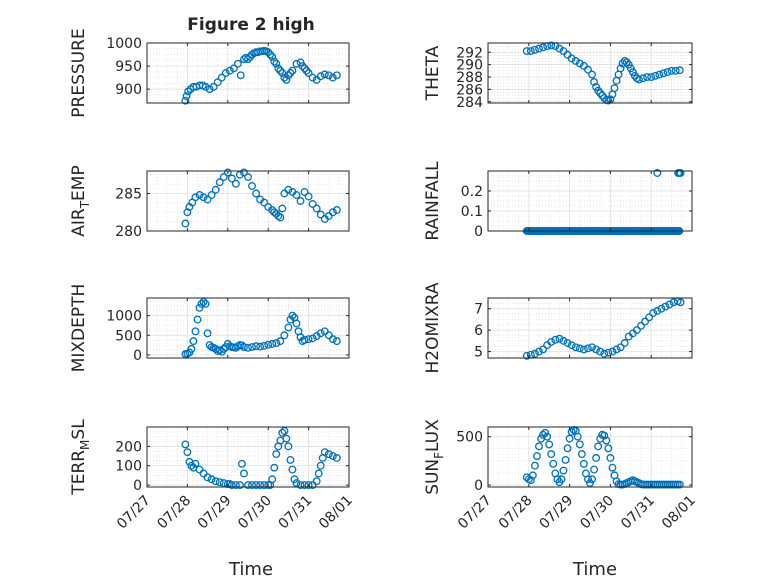 This screenshot has width=778, height=583. I want to click on x-tick-label: 07/27, so click(134, 513).